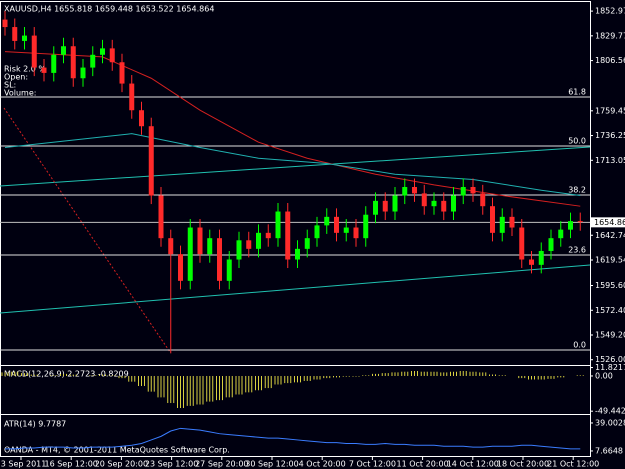 This screenshot has height=469, width=625. Describe the element at coordinates (610, 285) in the screenshot. I see `y-tick-label: 1595.60` at that location.